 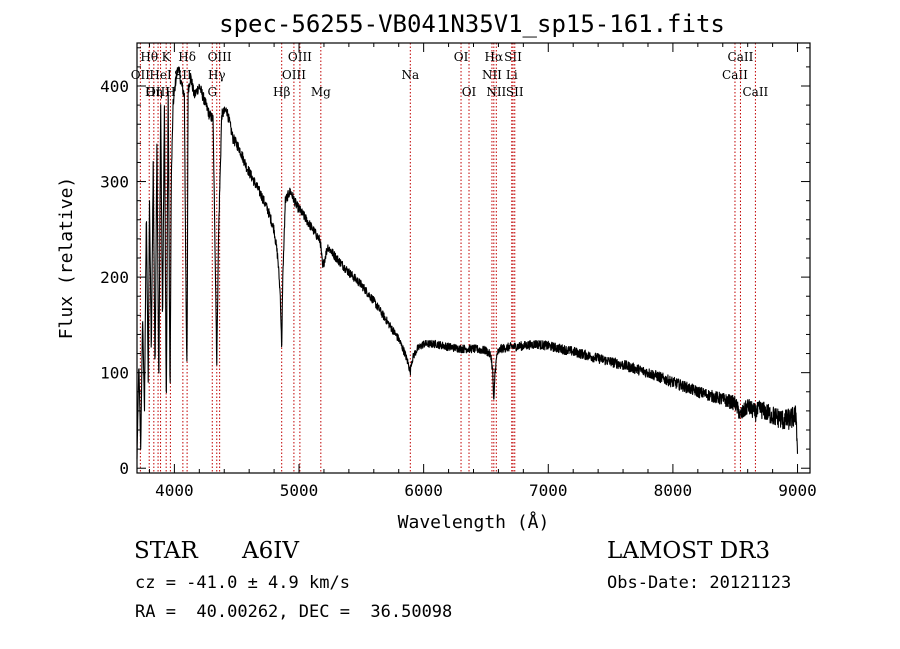 What do you see at coordinates (472, 24) in the screenshot?
I see `chart-title: spec-56255-VB041N35V1_sp15-161.fits` at bounding box center [472, 24].